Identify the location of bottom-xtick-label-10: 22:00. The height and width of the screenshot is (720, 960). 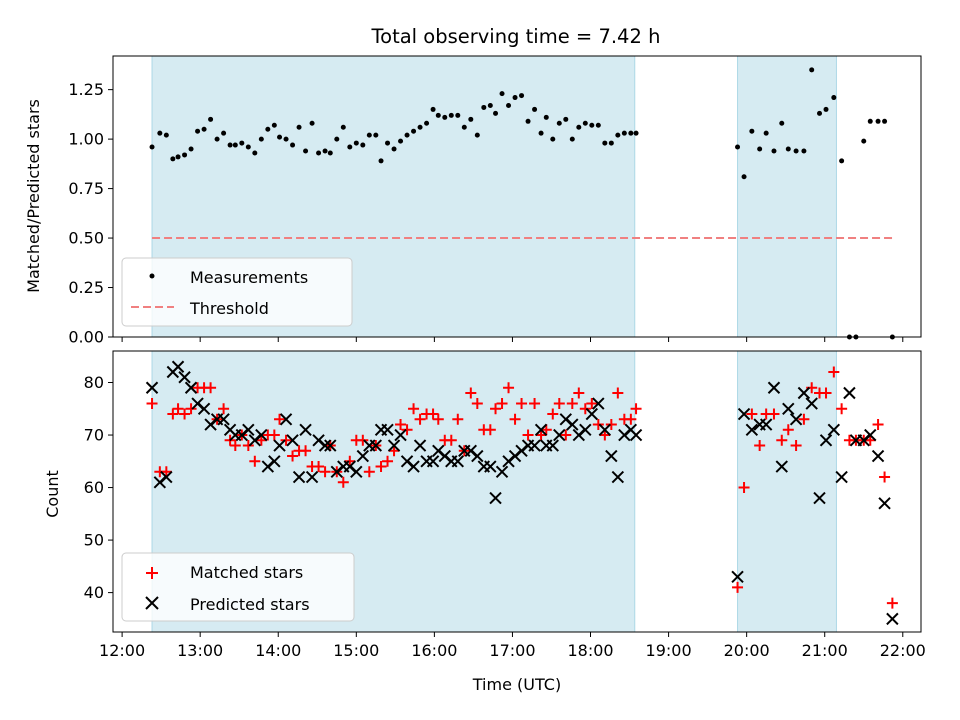
(903, 650).